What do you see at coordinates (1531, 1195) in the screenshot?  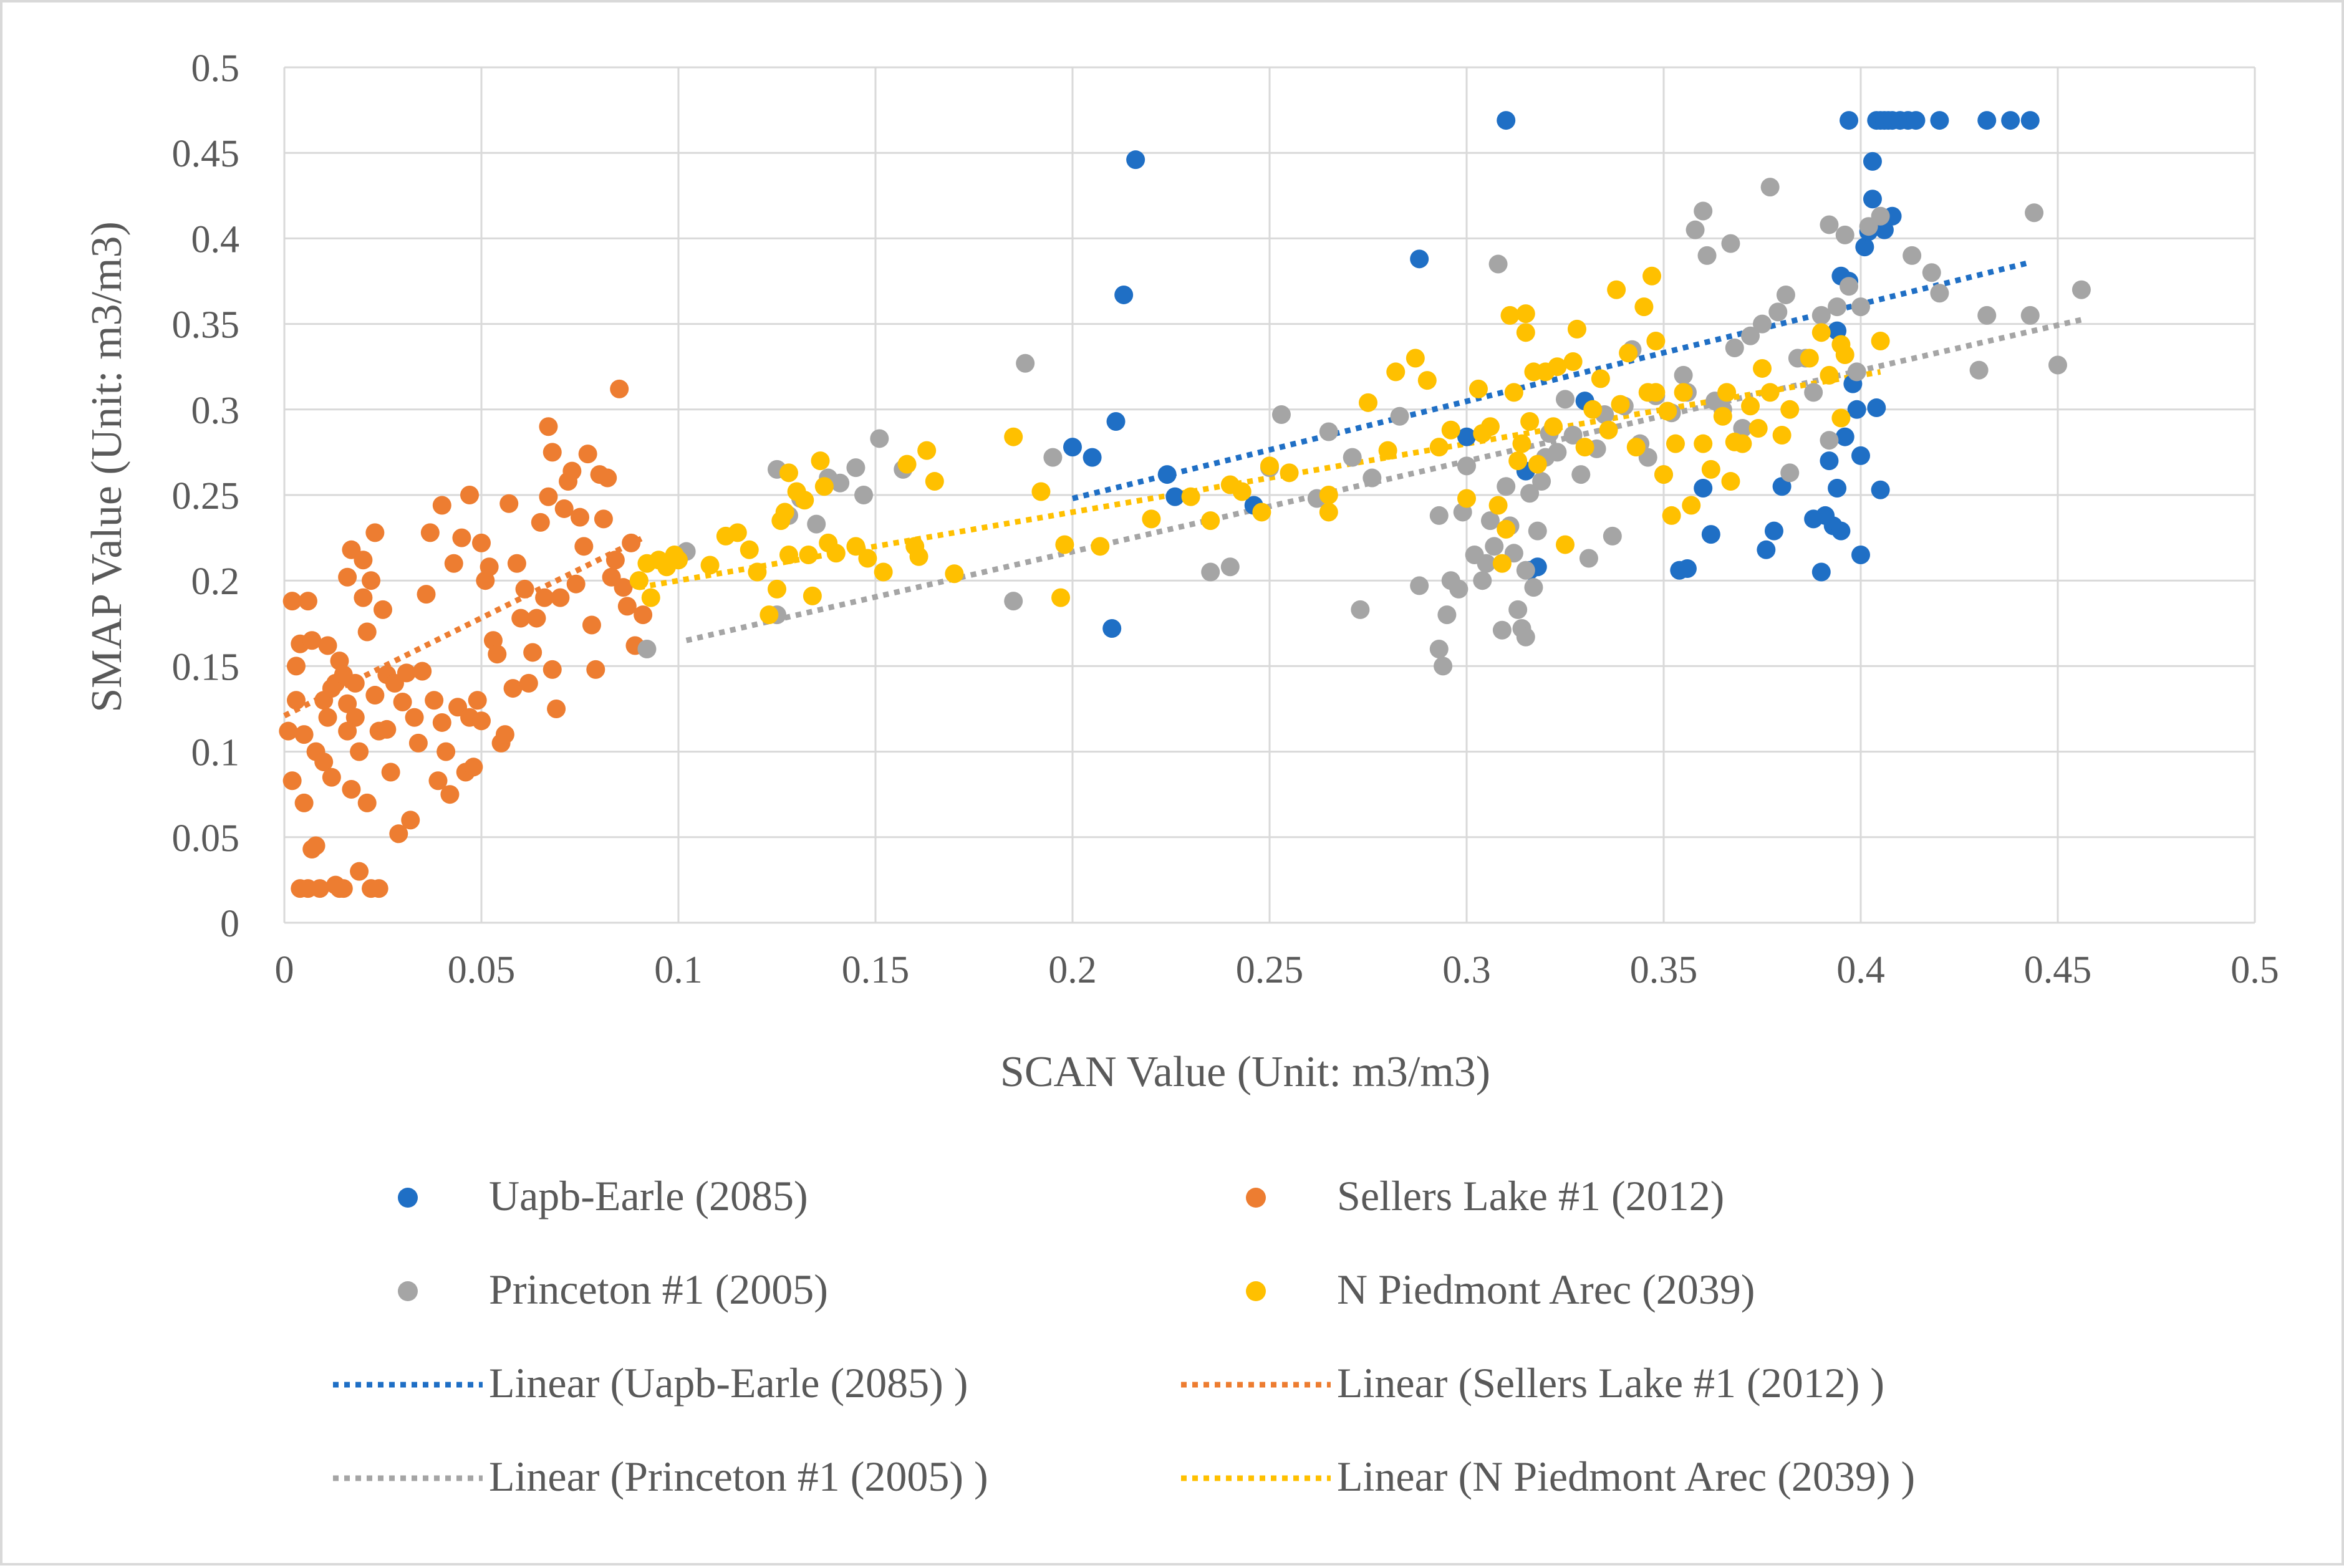 I see `legend-label: Sellers Lake #1 (2012)` at bounding box center [1531, 1195].